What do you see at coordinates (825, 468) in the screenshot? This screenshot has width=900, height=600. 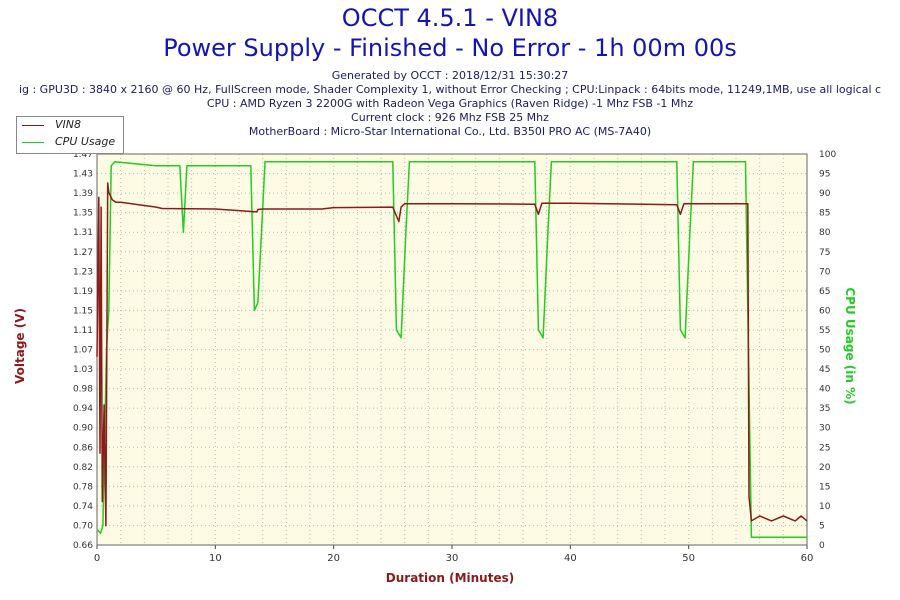 I see `y-right-tick-label: 20` at bounding box center [825, 468].